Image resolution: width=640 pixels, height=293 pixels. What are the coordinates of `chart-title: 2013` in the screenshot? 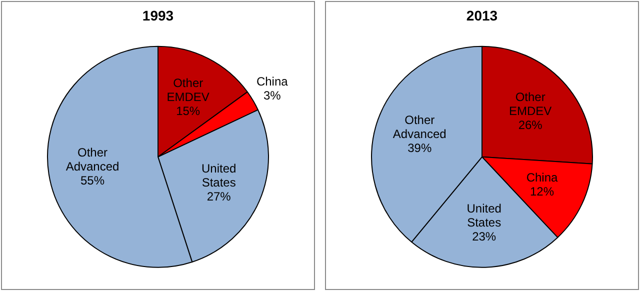 It's located at (482, 15).